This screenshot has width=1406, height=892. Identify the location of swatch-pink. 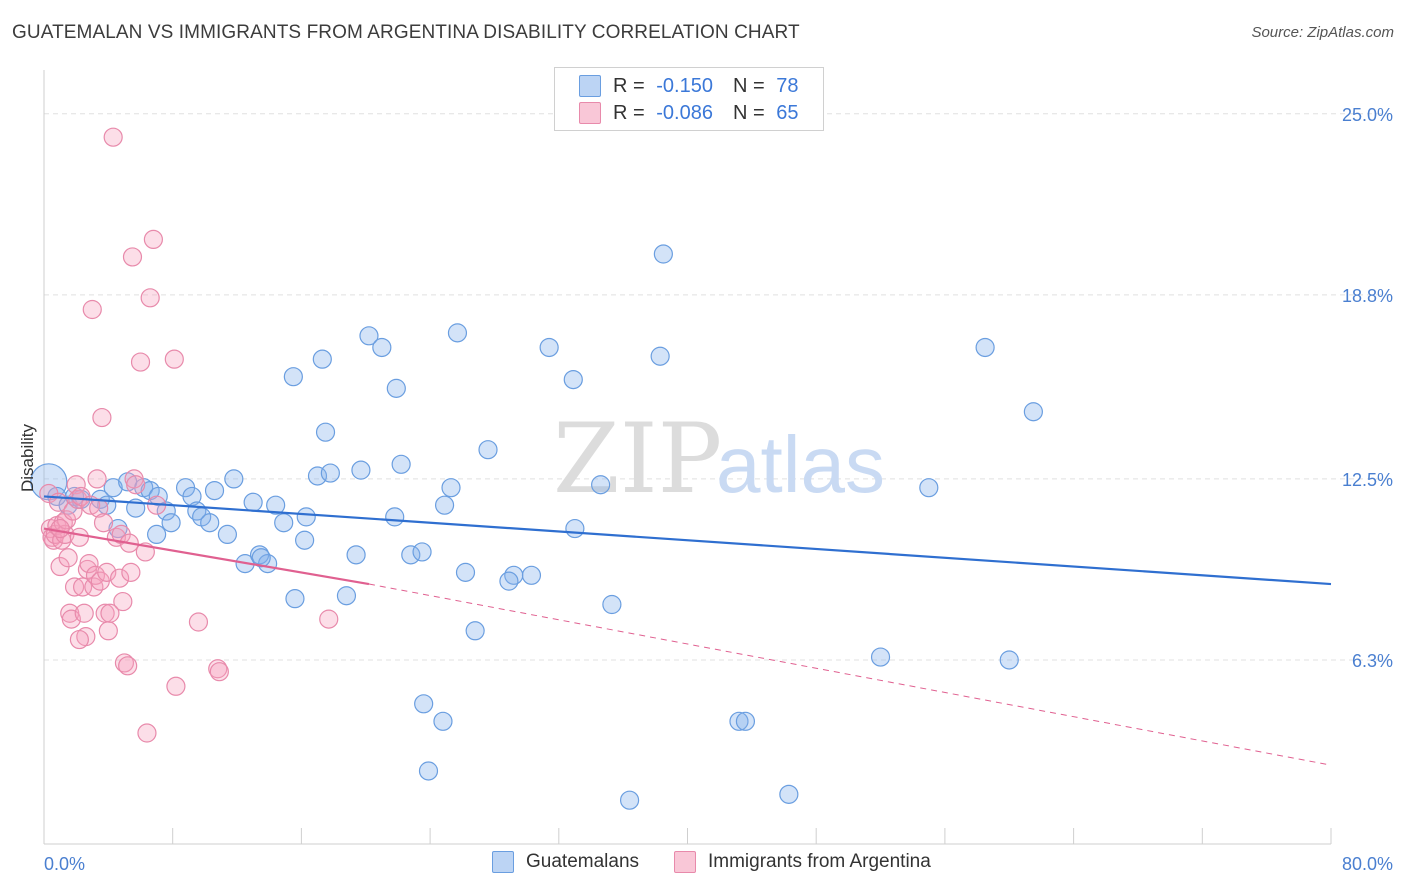
(590, 113).